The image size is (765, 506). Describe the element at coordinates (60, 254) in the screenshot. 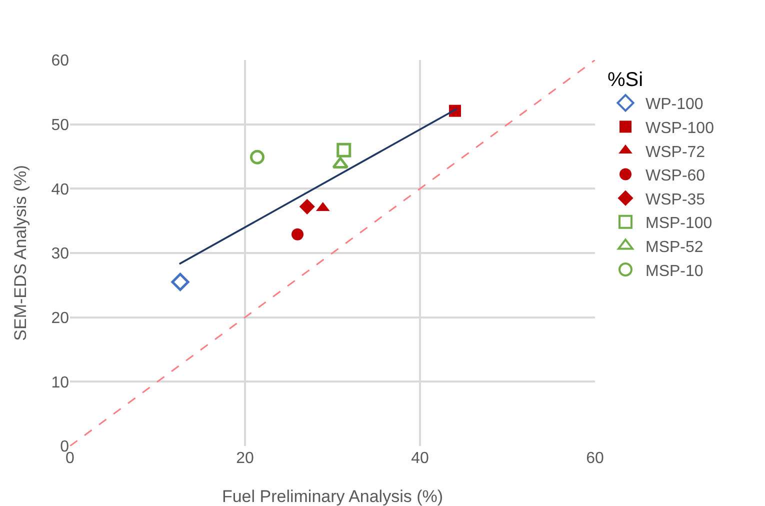

I see `y-tick-label: 30` at that location.